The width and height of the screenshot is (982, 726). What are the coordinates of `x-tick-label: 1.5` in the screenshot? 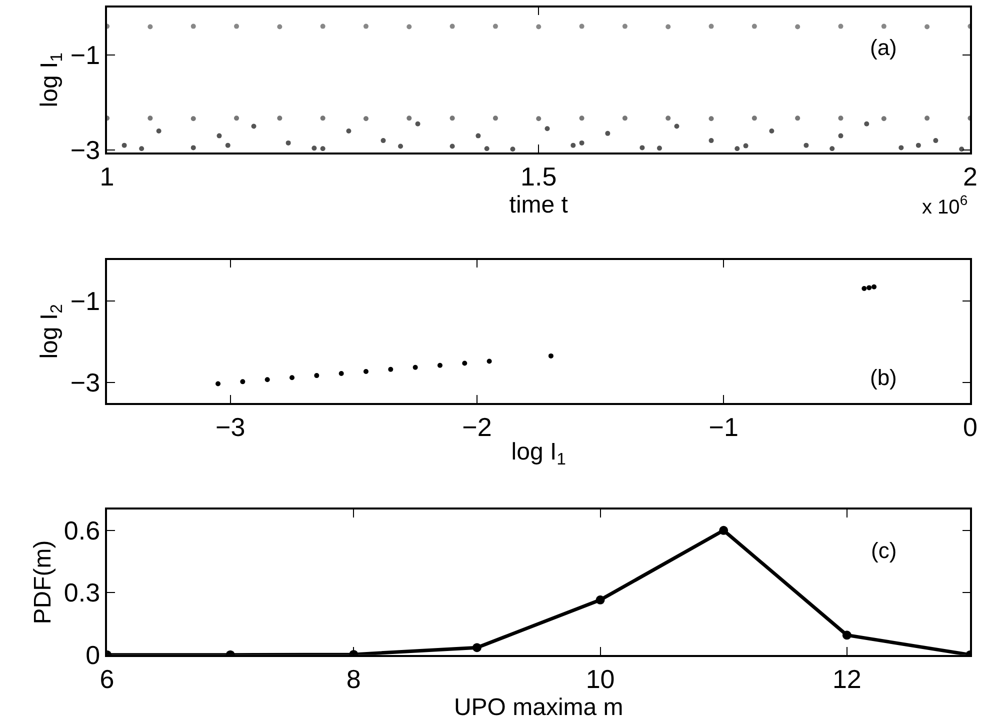 It's located at (538, 176).